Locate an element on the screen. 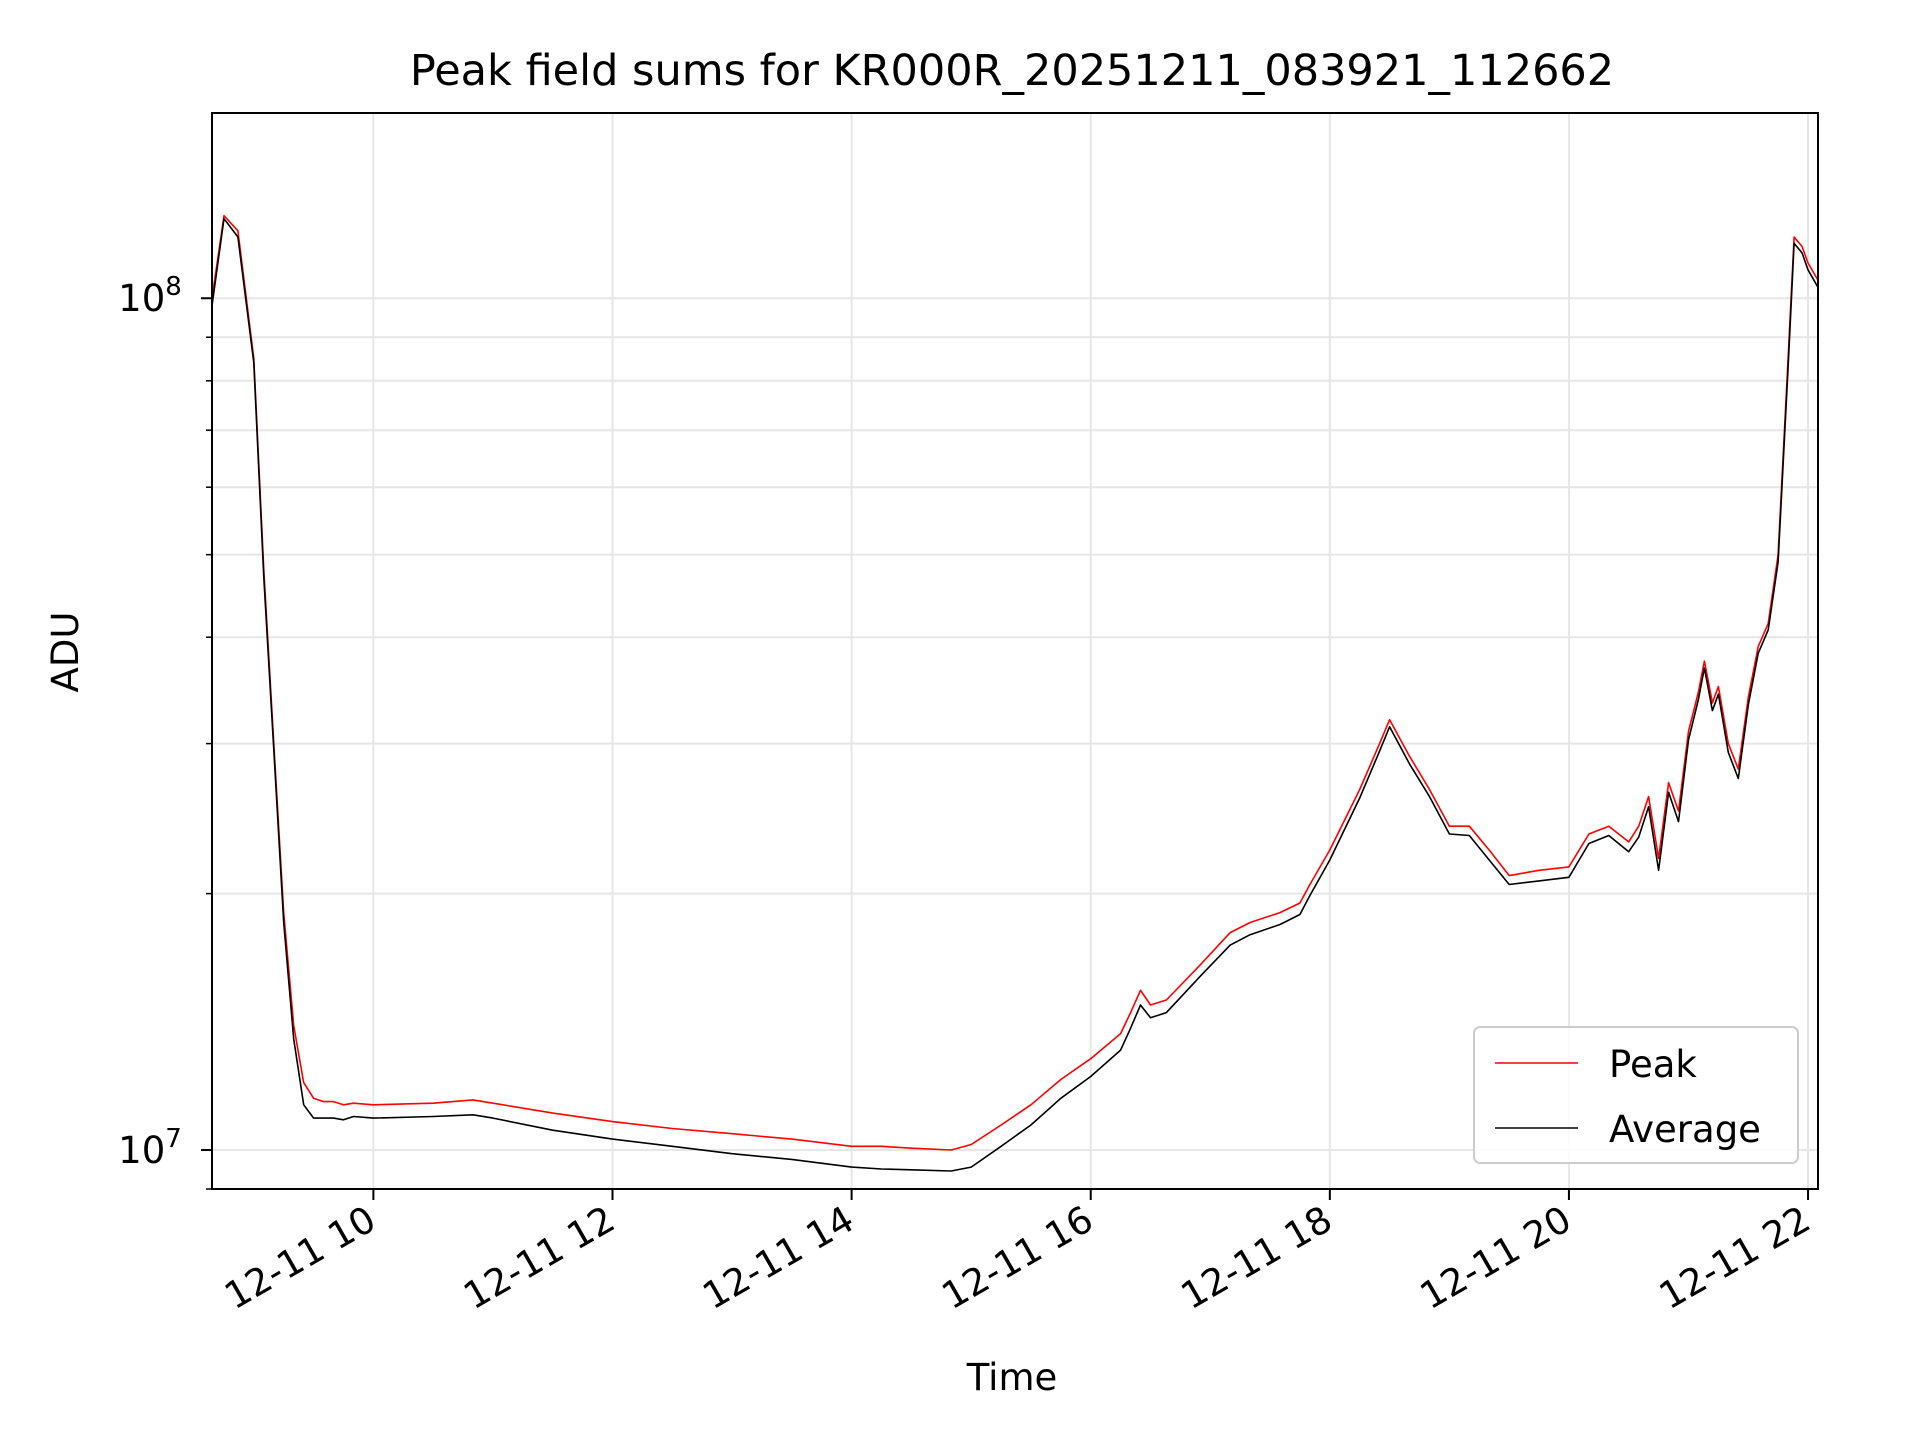 The image size is (1920, 1440). x-tick-label: 12-11 10 is located at coordinates (300, 1258).